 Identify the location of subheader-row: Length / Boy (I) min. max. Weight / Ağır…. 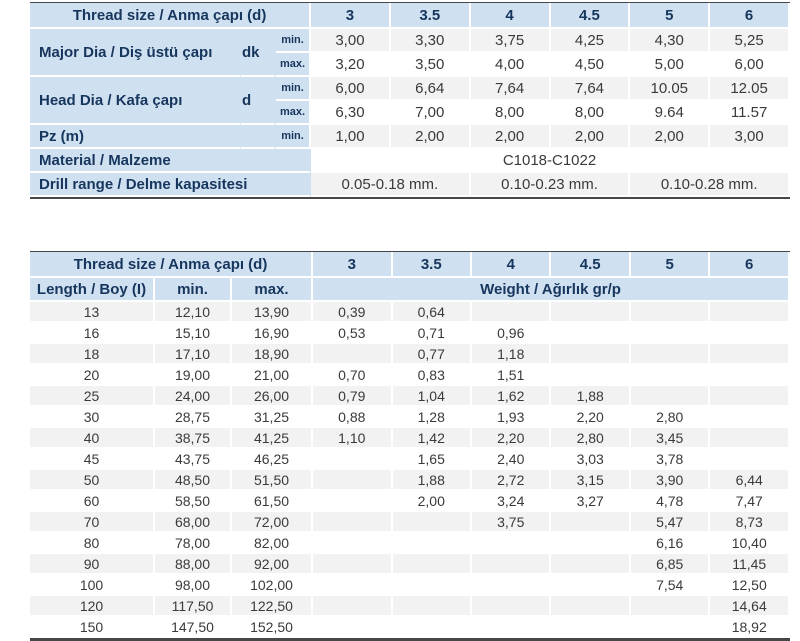
(410, 290).